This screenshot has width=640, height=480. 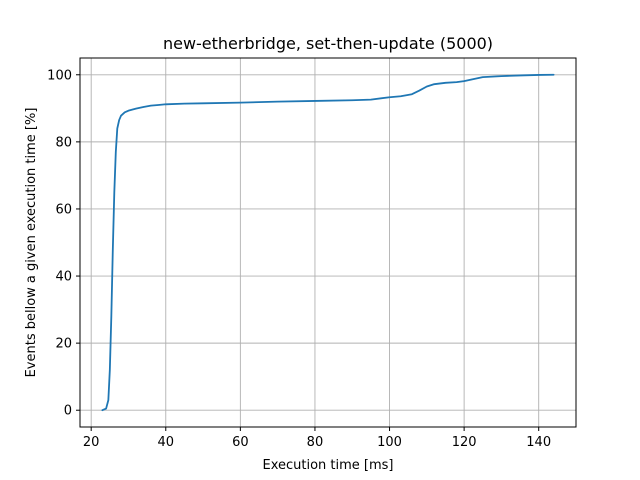 What do you see at coordinates (327, 465) in the screenshot?
I see `x-axis-label: Execution time [ms]` at bounding box center [327, 465].